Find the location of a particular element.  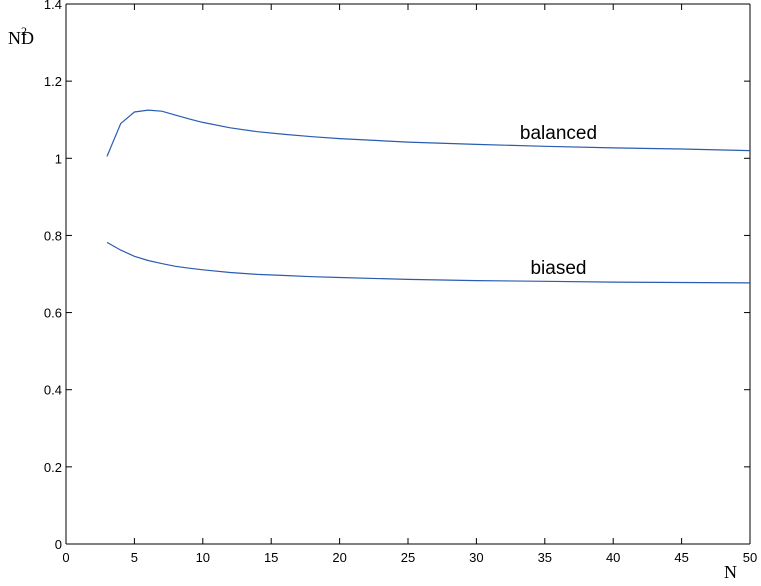

series-line-balanced is located at coordinates (428, 133).